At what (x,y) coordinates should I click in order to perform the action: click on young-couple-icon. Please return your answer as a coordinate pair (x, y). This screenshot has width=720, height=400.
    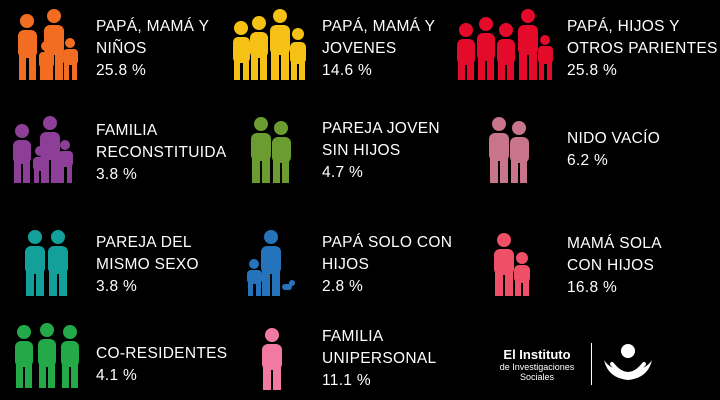
    Looking at the image, I should click on (271, 150).